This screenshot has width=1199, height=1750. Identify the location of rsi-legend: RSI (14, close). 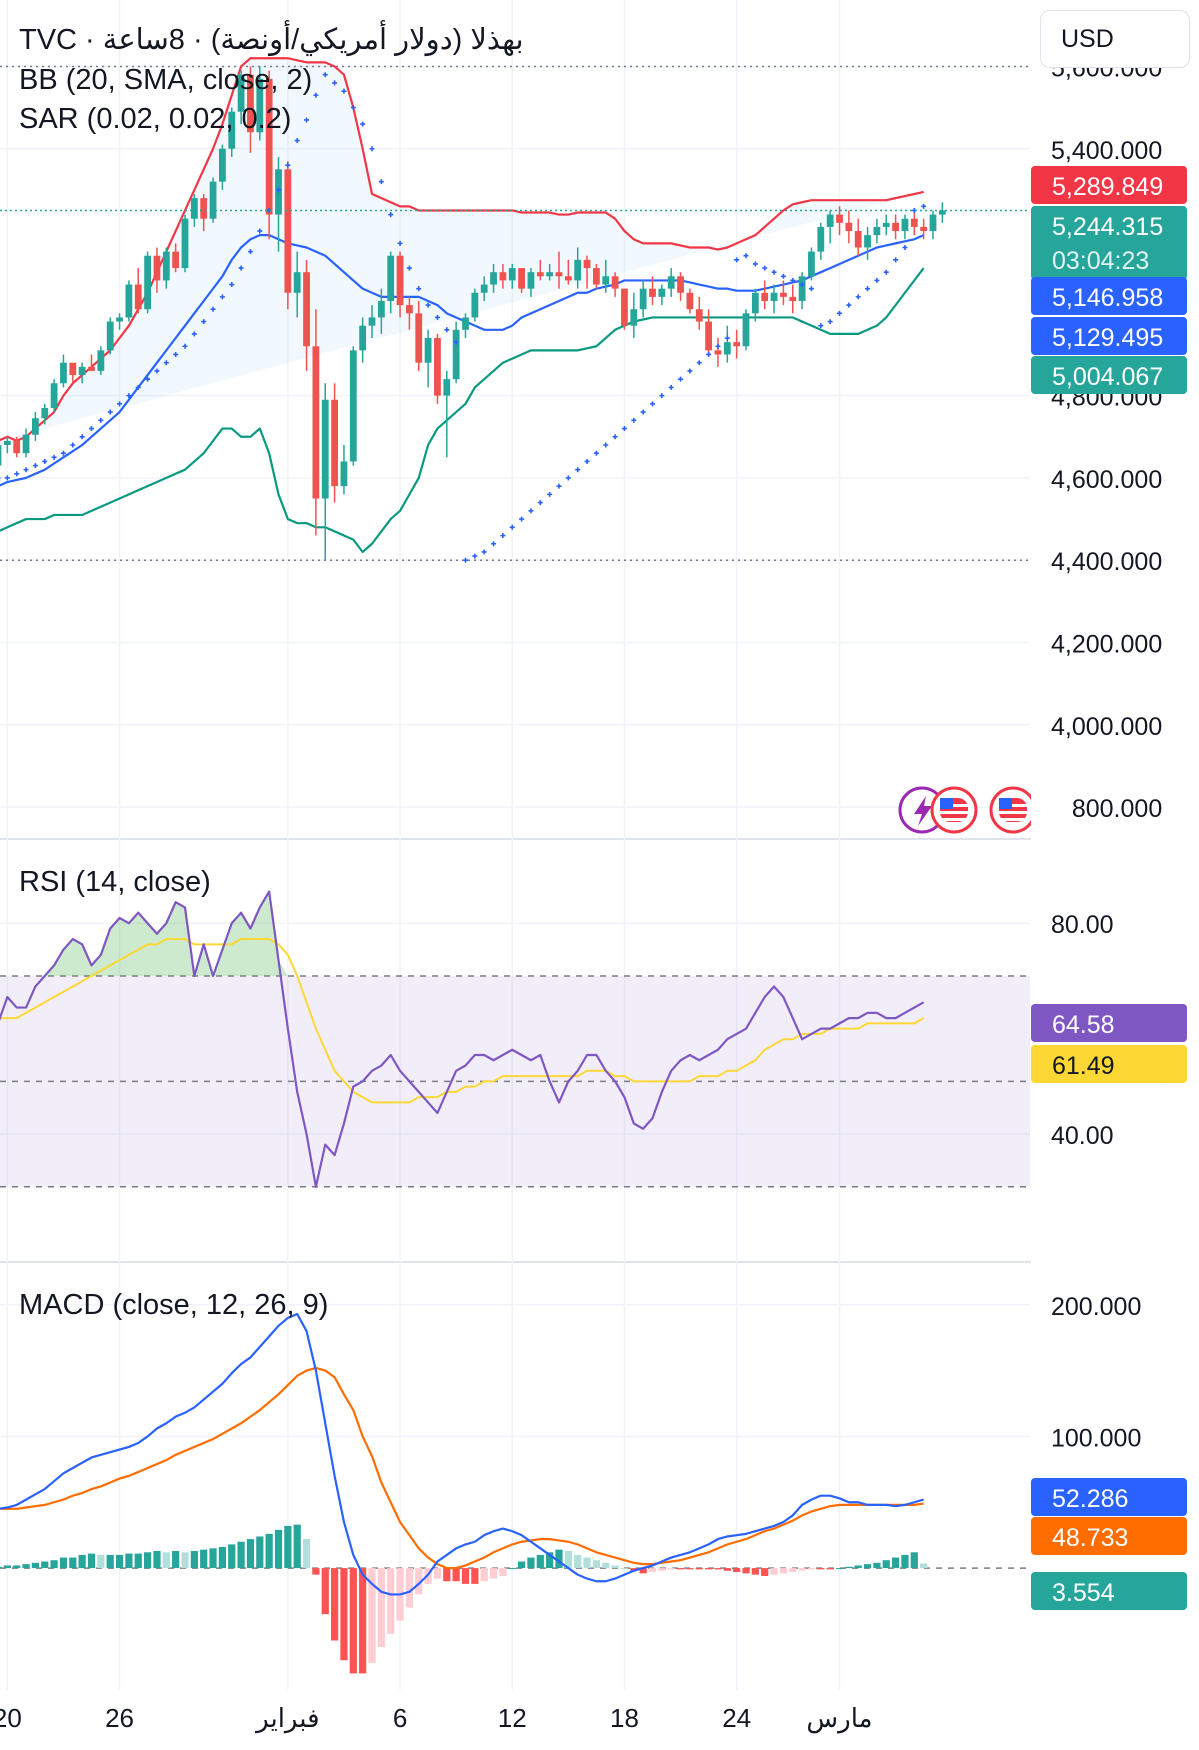
(115, 882).